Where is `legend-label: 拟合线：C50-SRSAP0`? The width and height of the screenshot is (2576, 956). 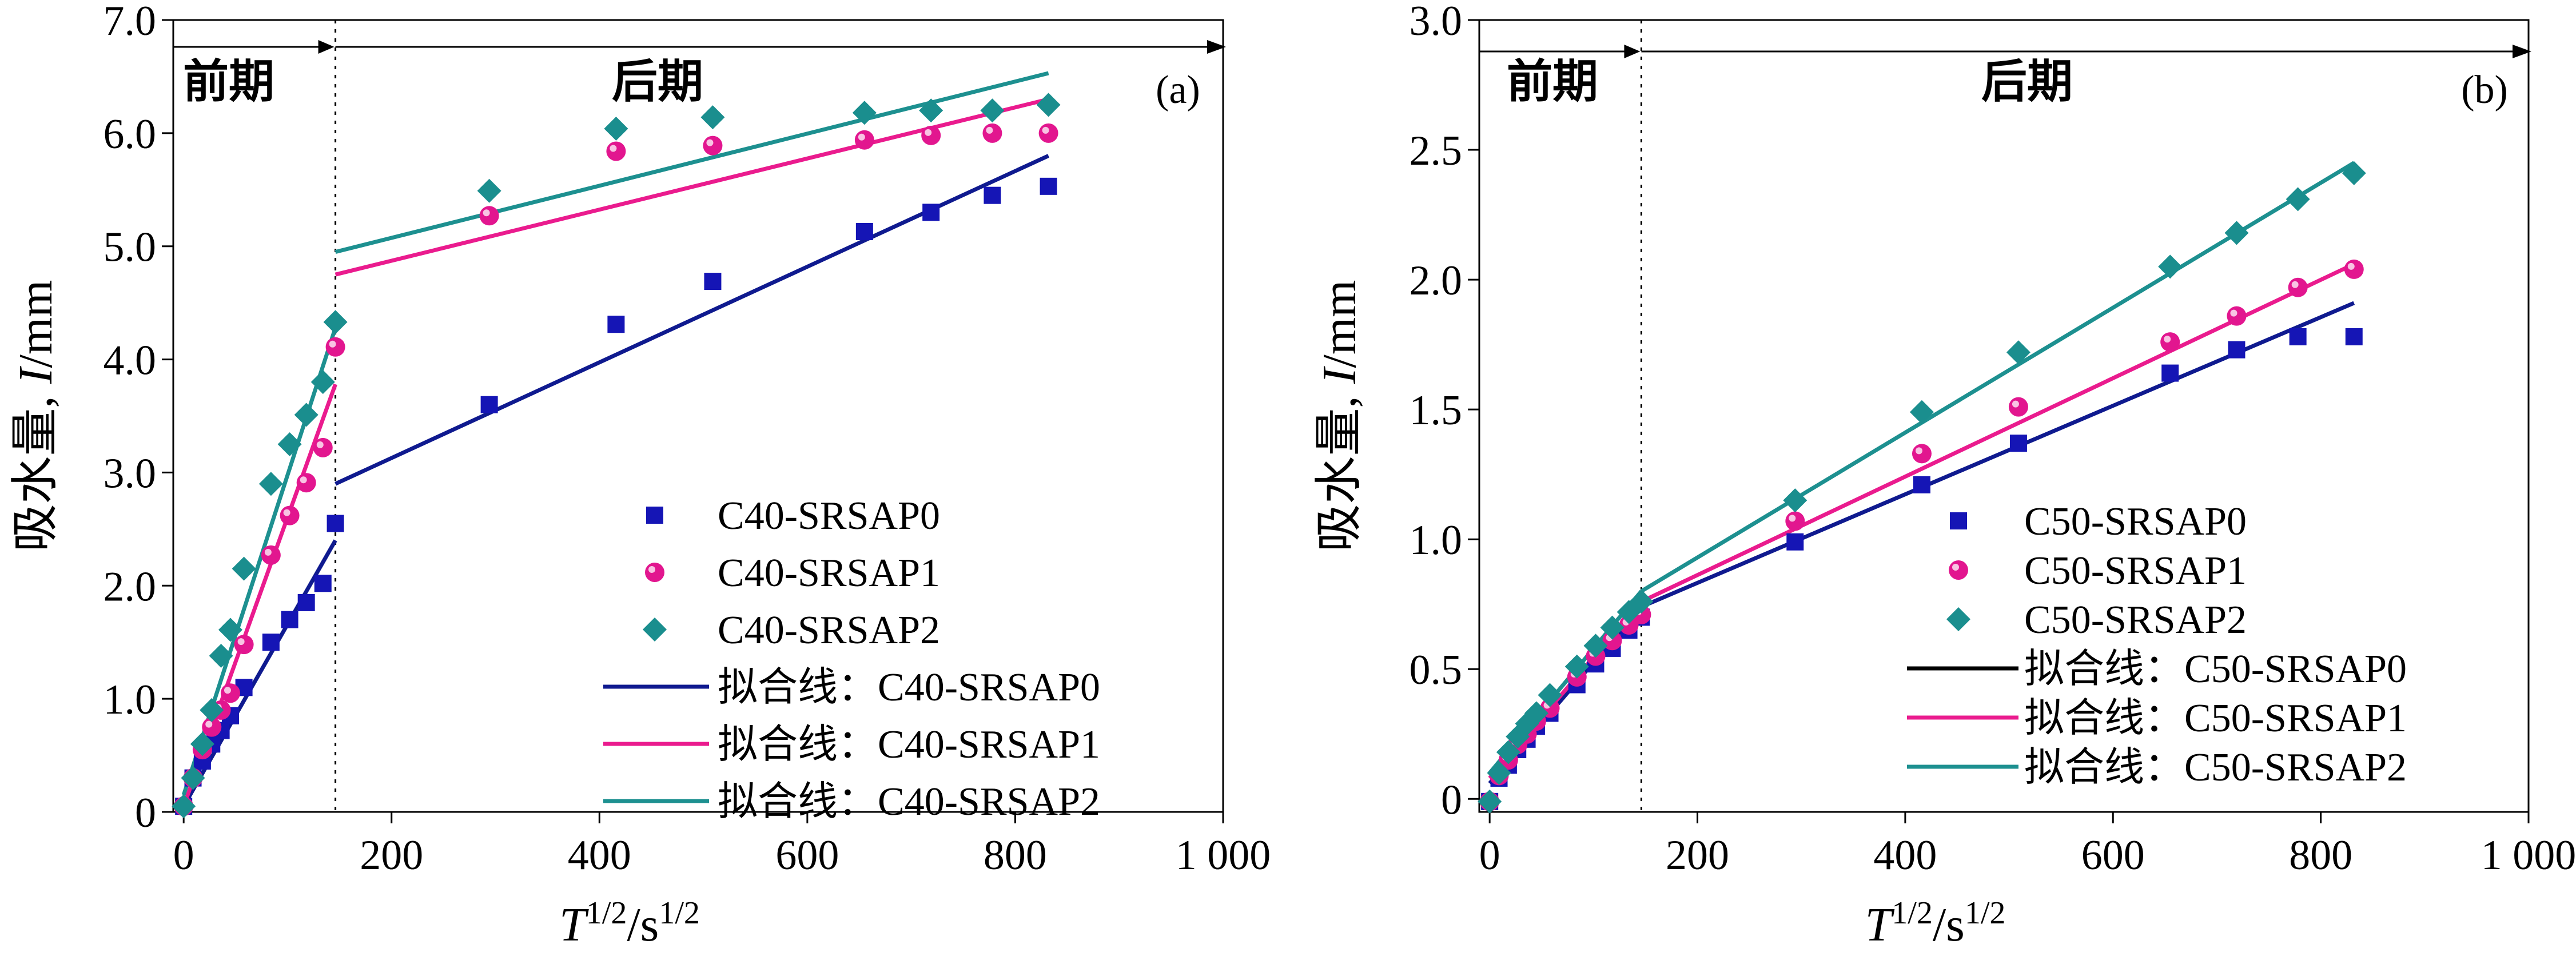 legend-label: 拟合线：C50-SRSAP0 is located at coordinates (2215, 669).